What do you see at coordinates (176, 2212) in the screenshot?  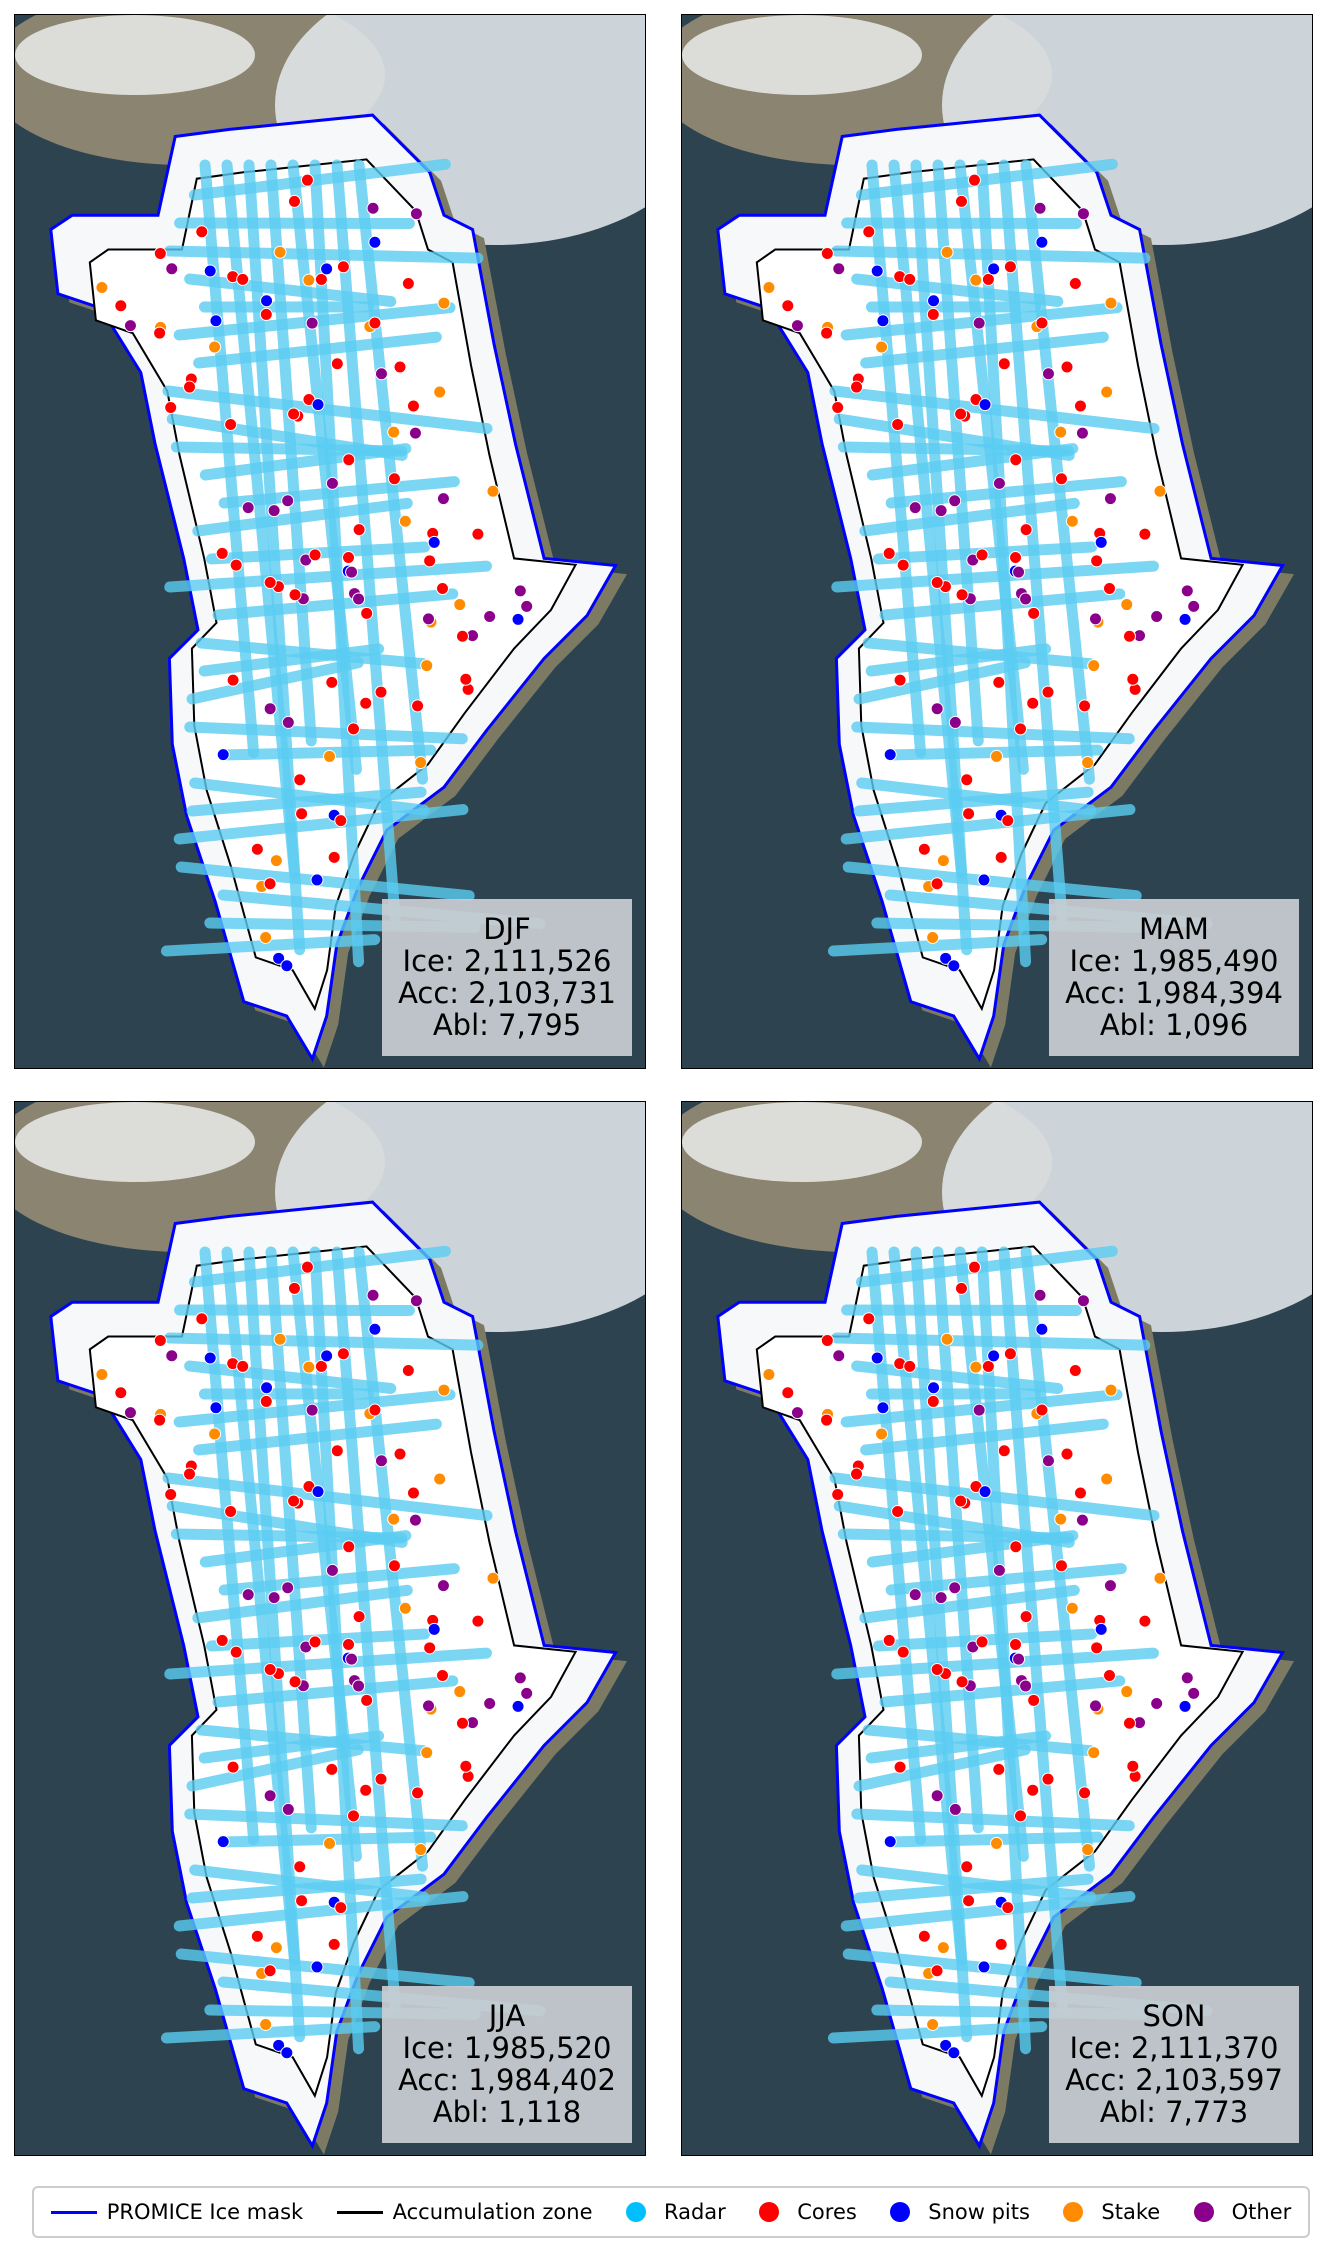 I see `legend-item-ice-mask: PROMICE Ice mask` at bounding box center [176, 2212].